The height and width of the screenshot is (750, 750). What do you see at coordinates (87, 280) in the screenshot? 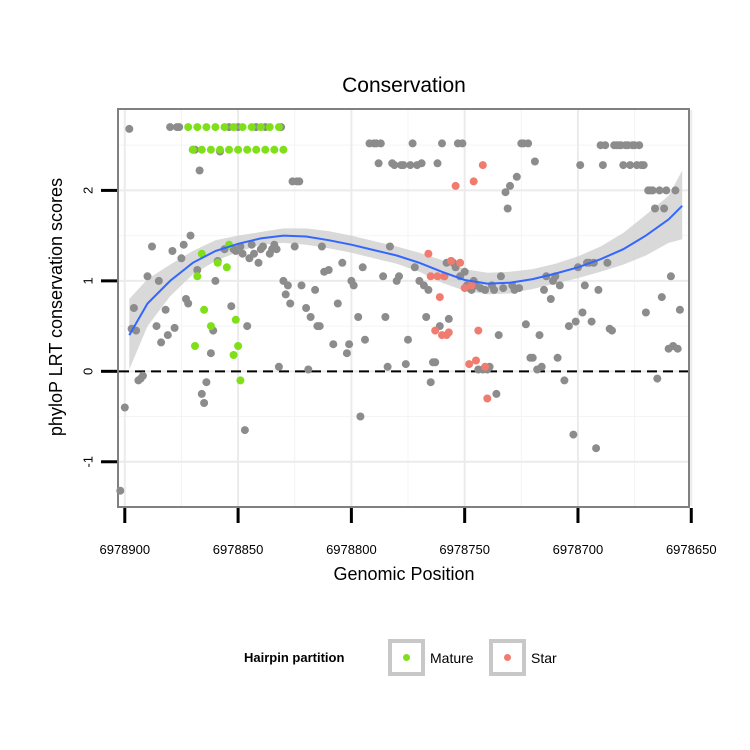
I see `y-tick-label: 1` at bounding box center [87, 280].